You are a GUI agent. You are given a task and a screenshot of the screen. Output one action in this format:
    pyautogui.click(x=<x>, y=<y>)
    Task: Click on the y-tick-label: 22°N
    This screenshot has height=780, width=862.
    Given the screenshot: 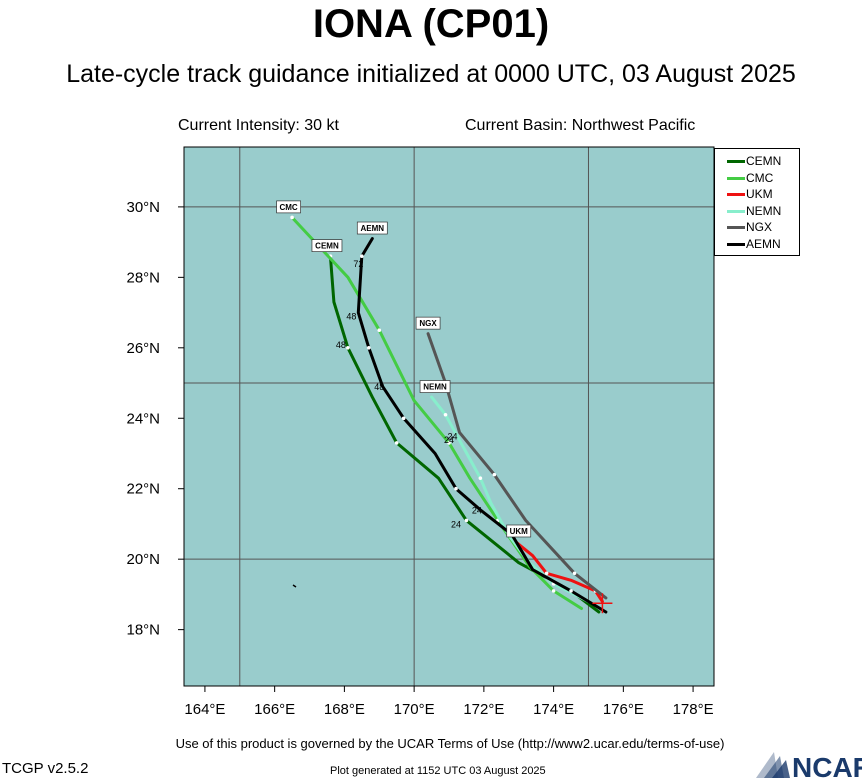 What is the action you would take?
    pyautogui.click(x=143, y=489)
    